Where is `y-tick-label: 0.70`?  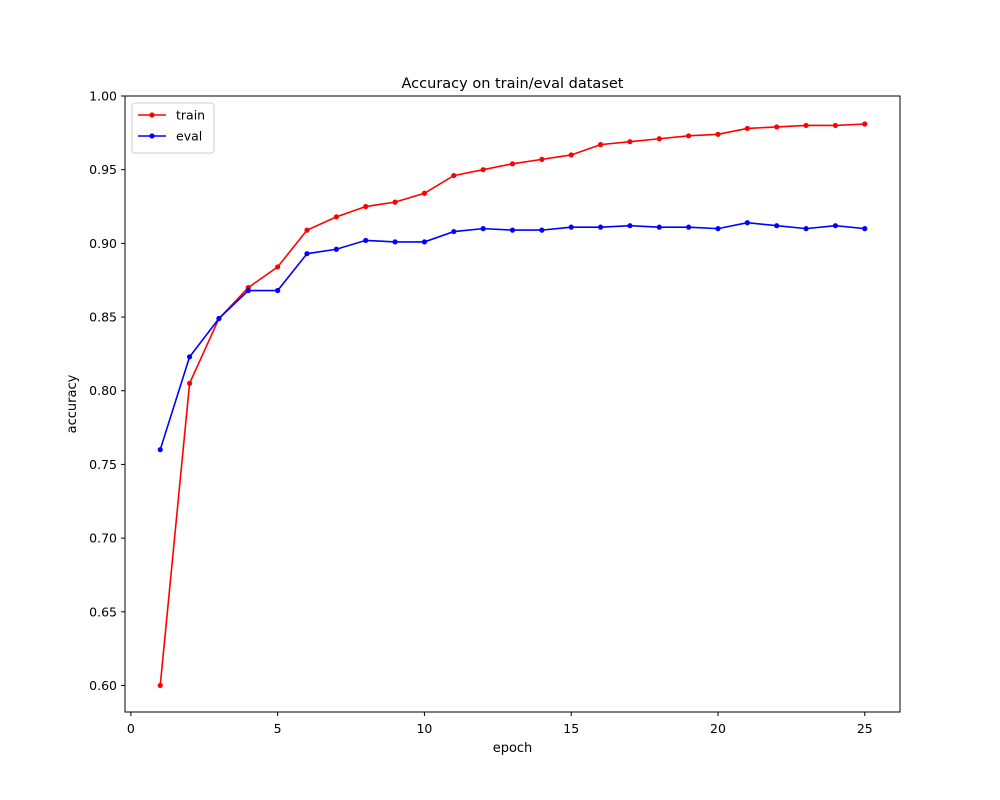 y-tick-label: 0.70 is located at coordinates (103, 538).